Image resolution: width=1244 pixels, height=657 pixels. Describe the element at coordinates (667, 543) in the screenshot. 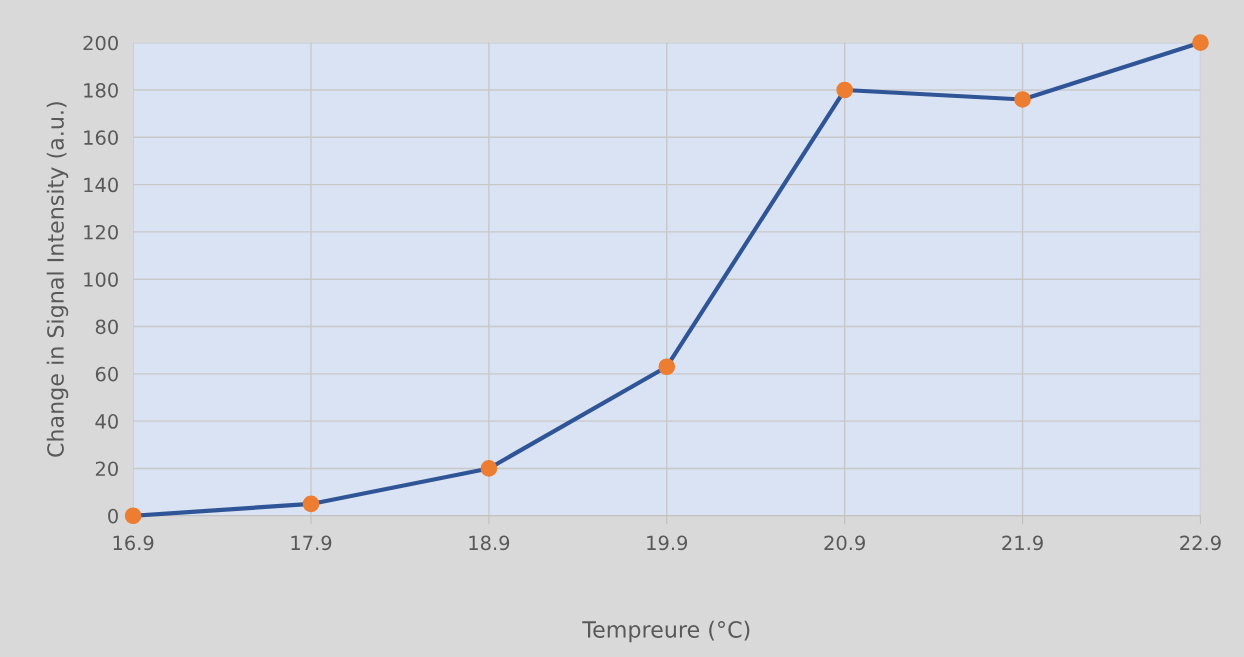

I see `x-tick-label: 19.9` at that location.